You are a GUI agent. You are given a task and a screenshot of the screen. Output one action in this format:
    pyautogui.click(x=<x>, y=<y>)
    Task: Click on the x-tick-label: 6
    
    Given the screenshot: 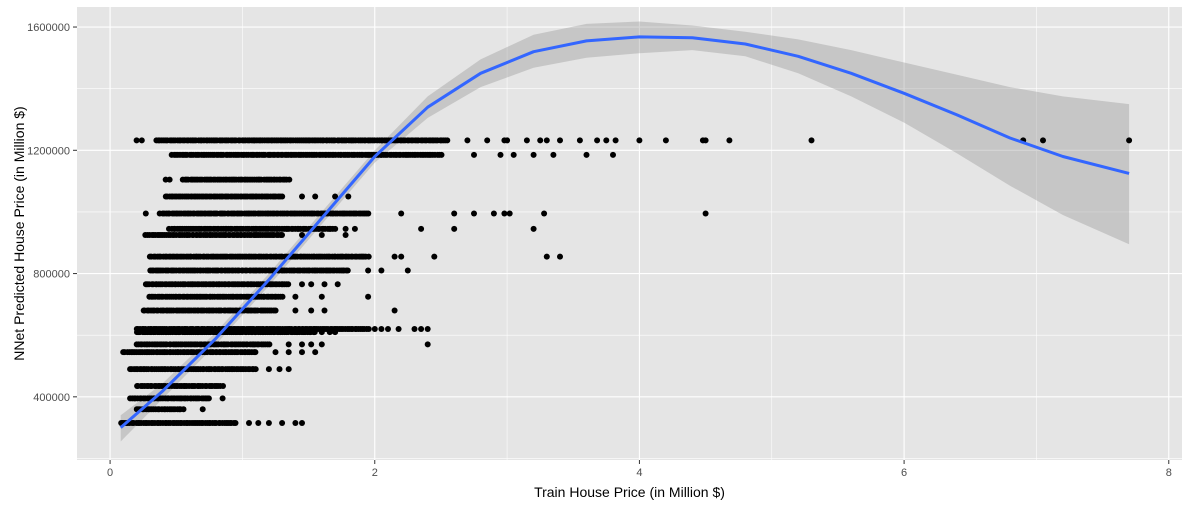 What is the action you would take?
    pyautogui.click(x=904, y=473)
    